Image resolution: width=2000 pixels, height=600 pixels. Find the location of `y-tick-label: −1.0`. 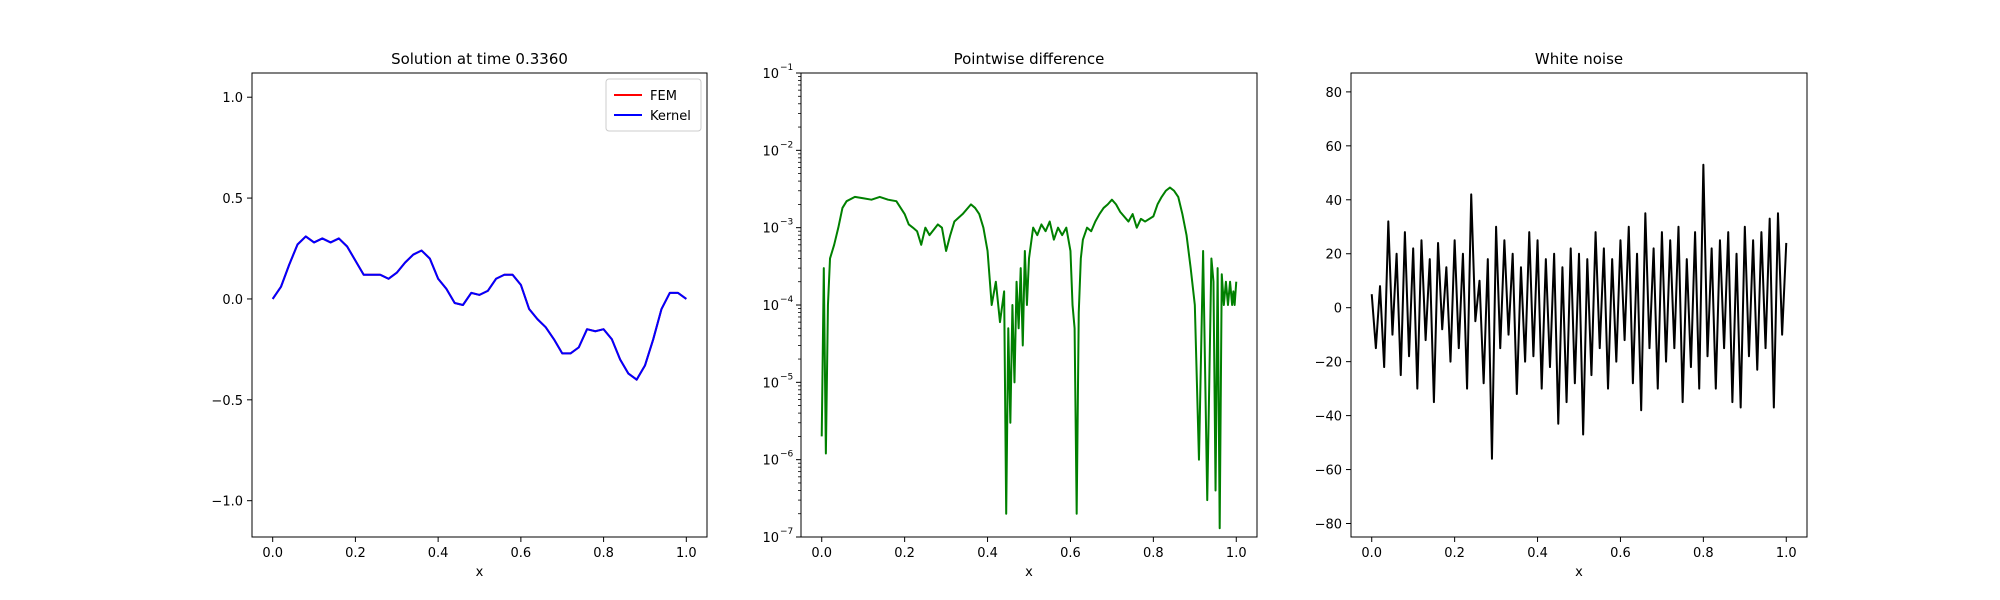

y-tick-label: −1.0 is located at coordinates (227, 502).